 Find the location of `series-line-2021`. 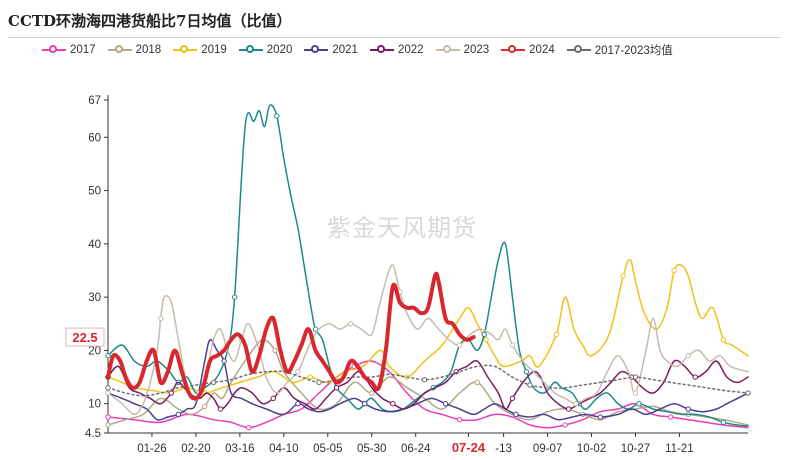

series-line-2021 is located at coordinates (428, 379).